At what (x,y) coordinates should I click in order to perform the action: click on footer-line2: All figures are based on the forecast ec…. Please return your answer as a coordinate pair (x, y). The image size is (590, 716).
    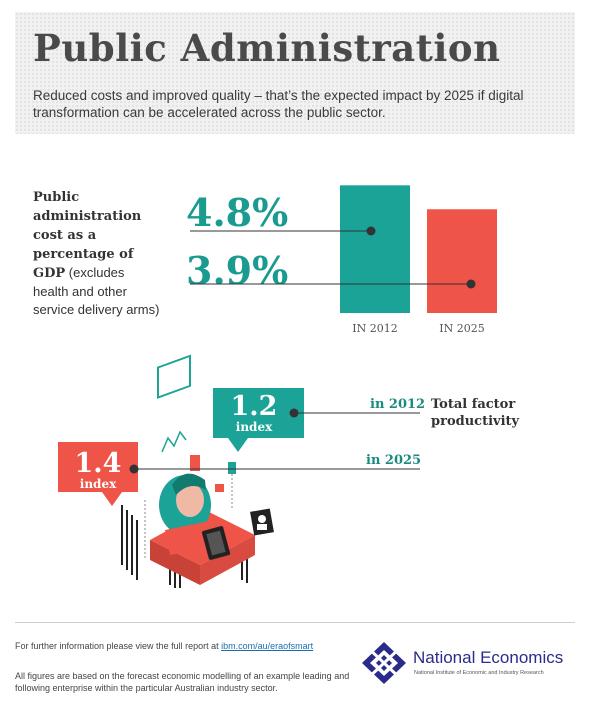
    Looking at the image, I should click on (182, 682).